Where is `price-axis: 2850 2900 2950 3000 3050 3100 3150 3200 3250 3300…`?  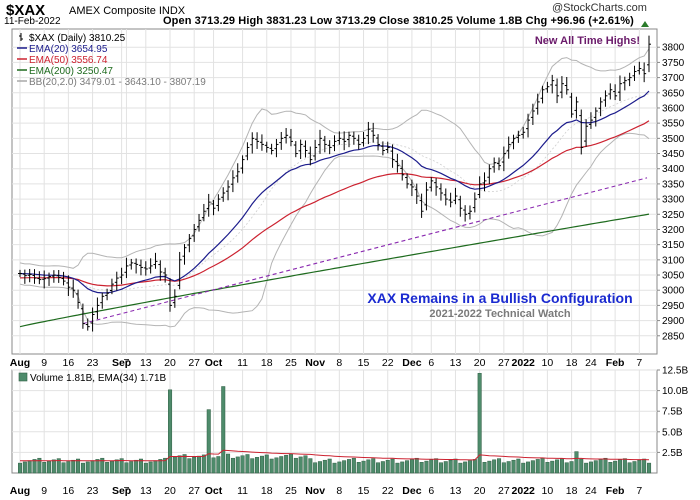 price-axis: 2850 2900 2950 3000 3050 3100 3150 3200 3250 3300… is located at coordinates (671, 192).